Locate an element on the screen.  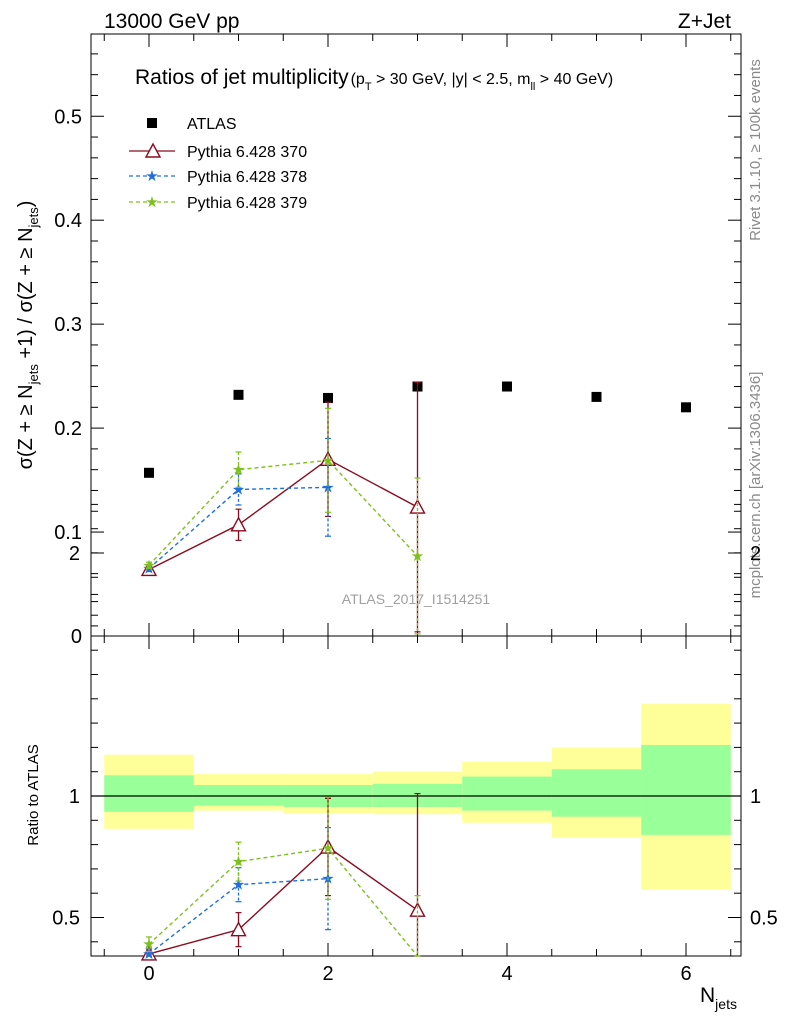
ratio-ytick-label-left: 2 is located at coordinates (74, 554).